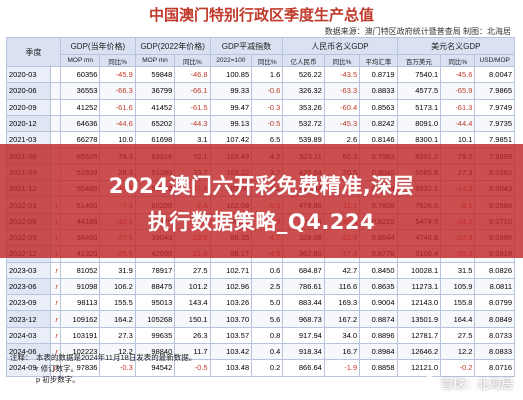  I want to click on table-cell: 0.4, so click(267, 352).